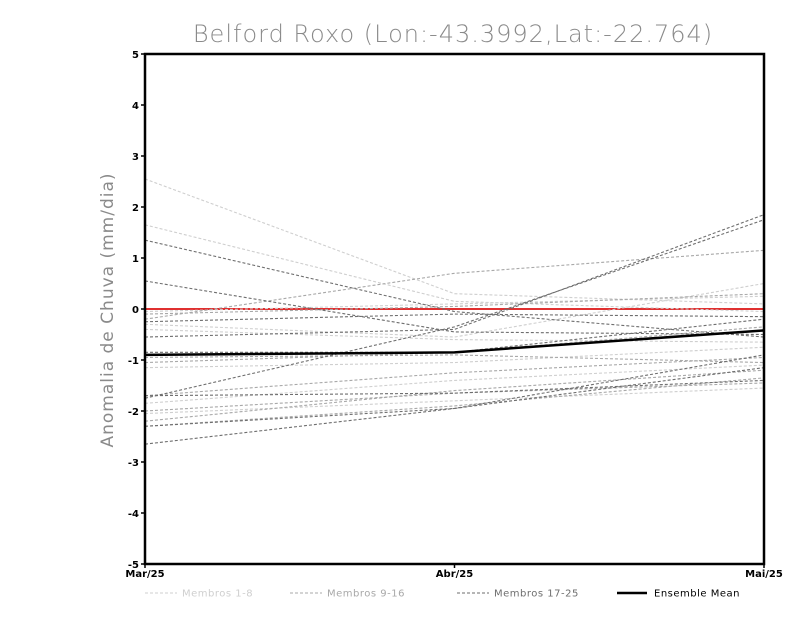  I want to click on y-tick-label: -5, so click(133, 565).